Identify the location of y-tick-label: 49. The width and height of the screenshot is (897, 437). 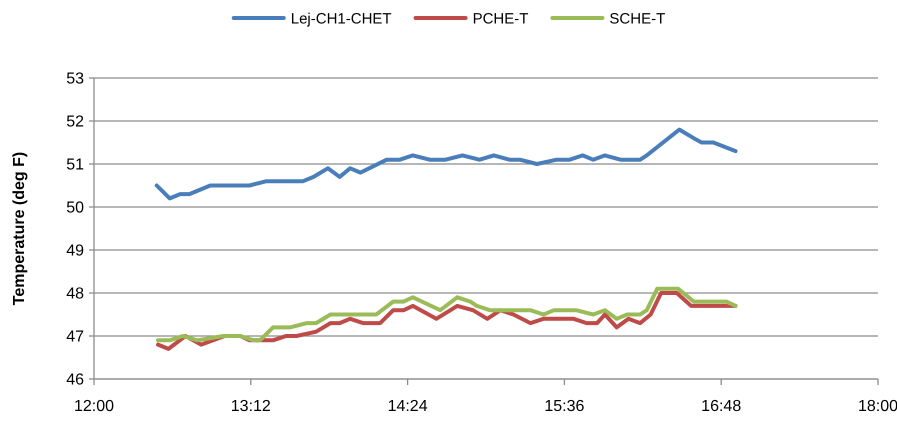
(75, 251).